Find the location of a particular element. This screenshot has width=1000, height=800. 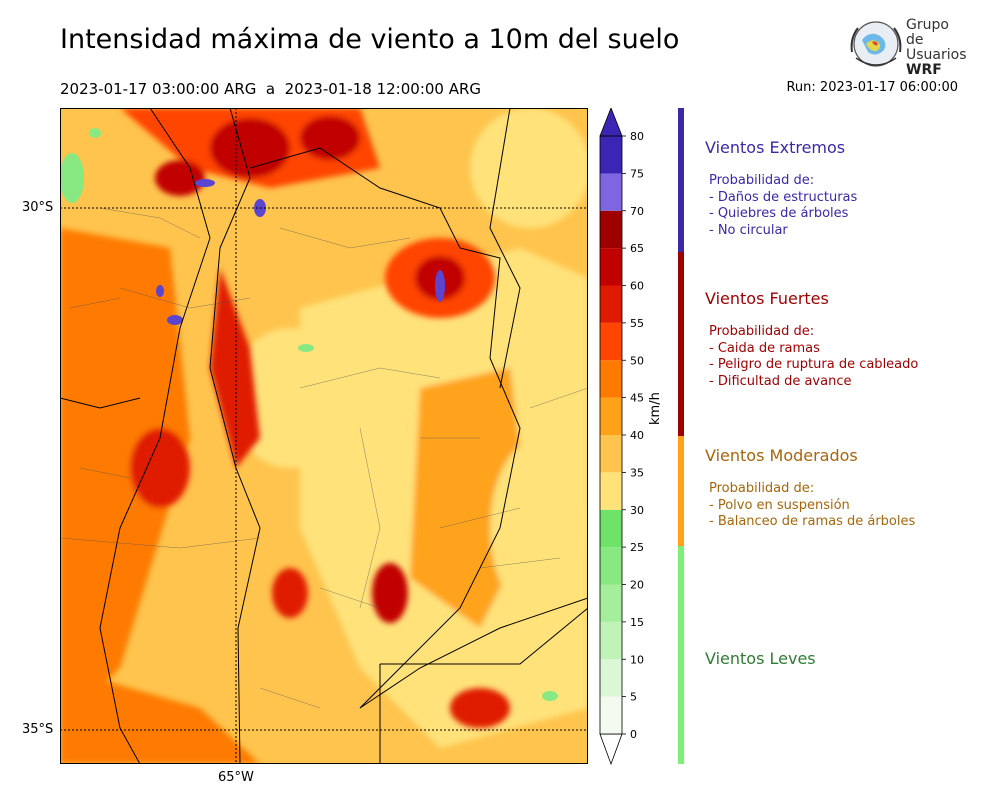

colorbar-tick-label: 65 is located at coordinates (637, 248).